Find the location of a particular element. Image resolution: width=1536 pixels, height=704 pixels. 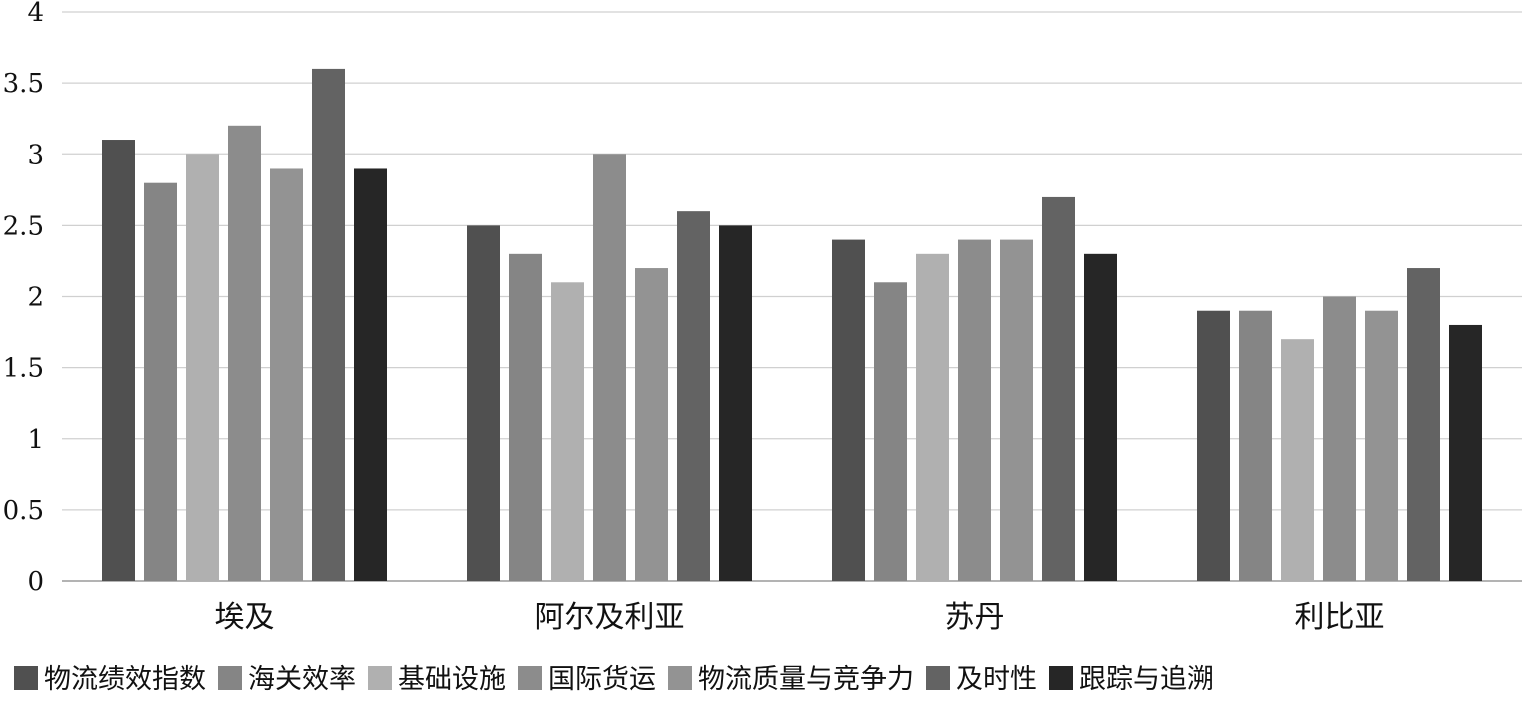

y-tick-label: 1 is located at coordinates (35, 440).